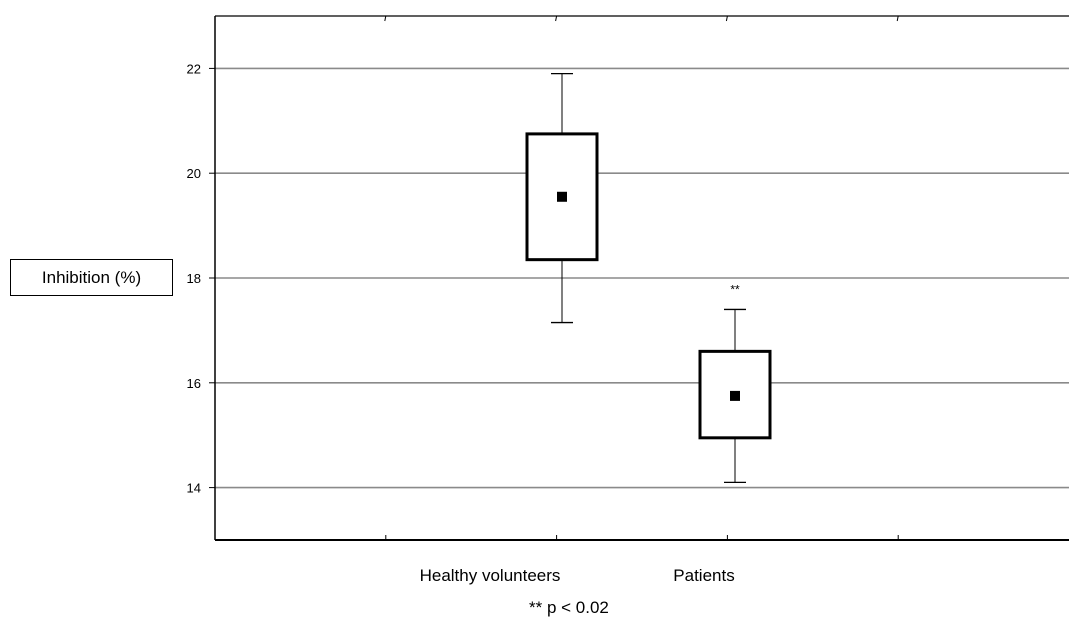 This screenshot has width=1069, height=618. I want to click on y-tick-label-18: 18, so click(194, 278).